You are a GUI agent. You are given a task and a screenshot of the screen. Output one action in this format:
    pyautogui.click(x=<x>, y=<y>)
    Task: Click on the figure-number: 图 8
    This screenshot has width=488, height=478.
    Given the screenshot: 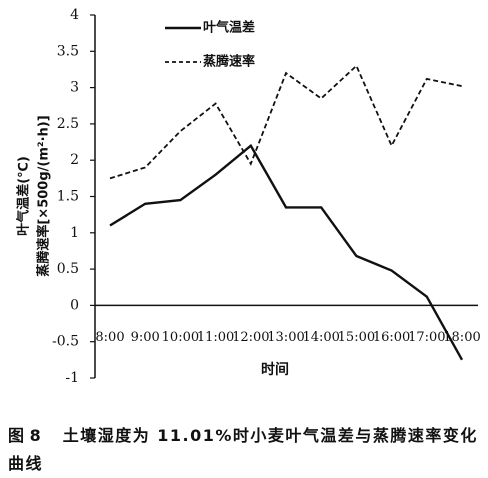 What is the action you would take?
    pyautogui.click(x=24, y=435)
    